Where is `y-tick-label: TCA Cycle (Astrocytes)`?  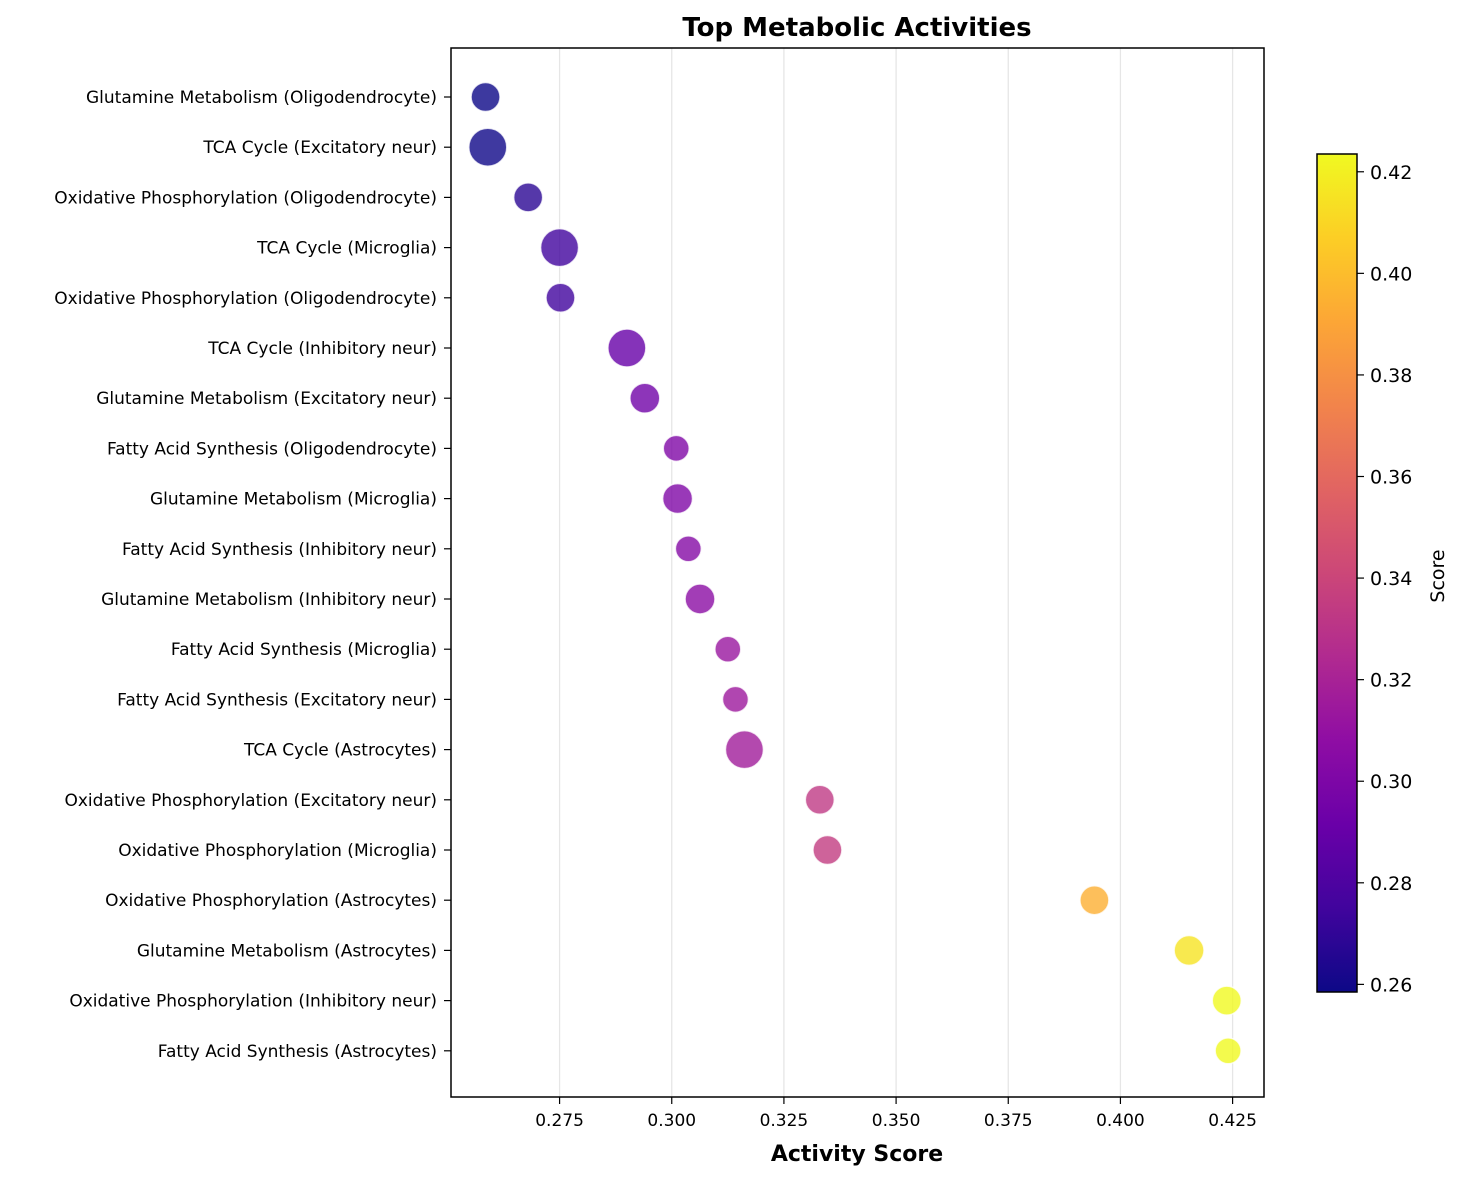 y-tick-label: TCA Cycle (Astrocytes) is located at coordinates (340, 751).